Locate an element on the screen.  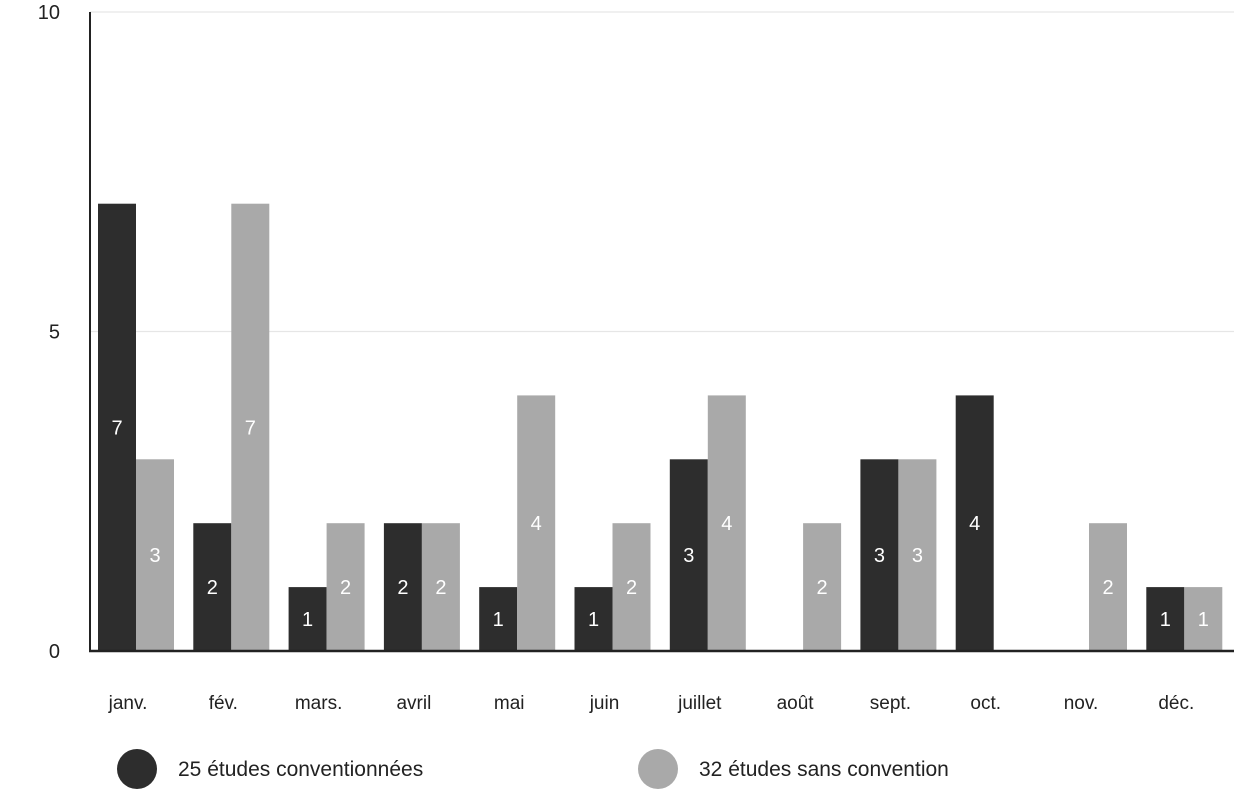
y-tick-label: 10 is located at coordinates (49, 13).